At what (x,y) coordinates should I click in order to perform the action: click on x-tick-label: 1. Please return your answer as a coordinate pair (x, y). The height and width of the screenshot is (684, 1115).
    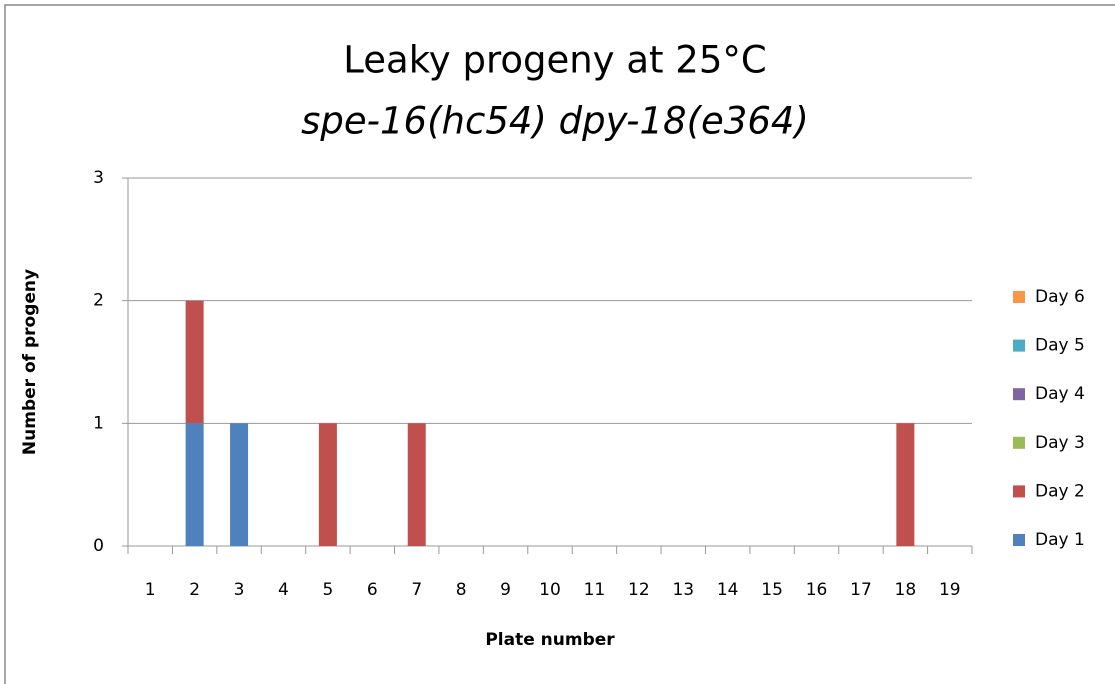
    Looking at the image, I should click on (150, 590).